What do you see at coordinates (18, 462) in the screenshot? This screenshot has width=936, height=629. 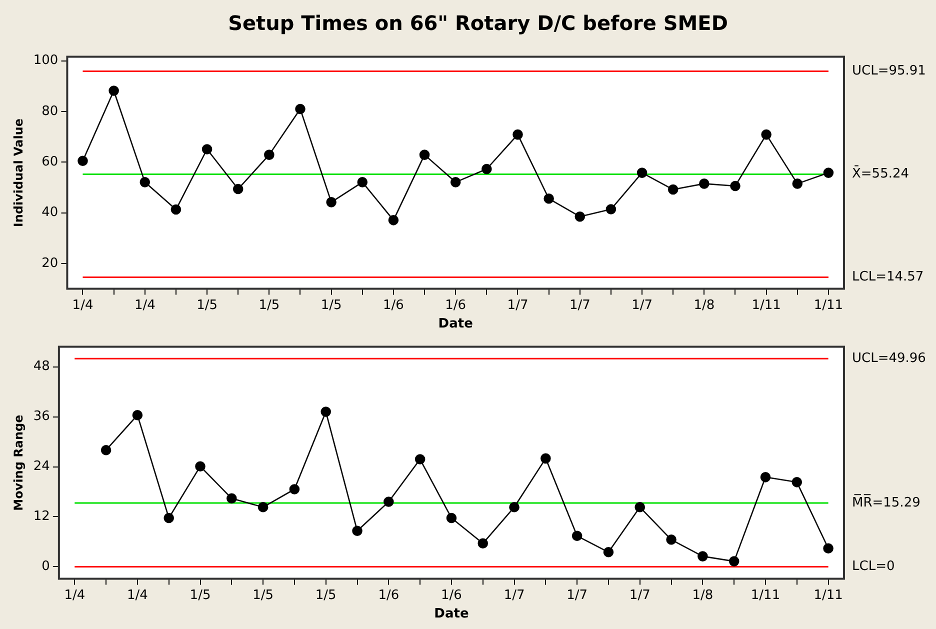 I see `y-axis-title: Moving Range` at bounding box center [18, 462].